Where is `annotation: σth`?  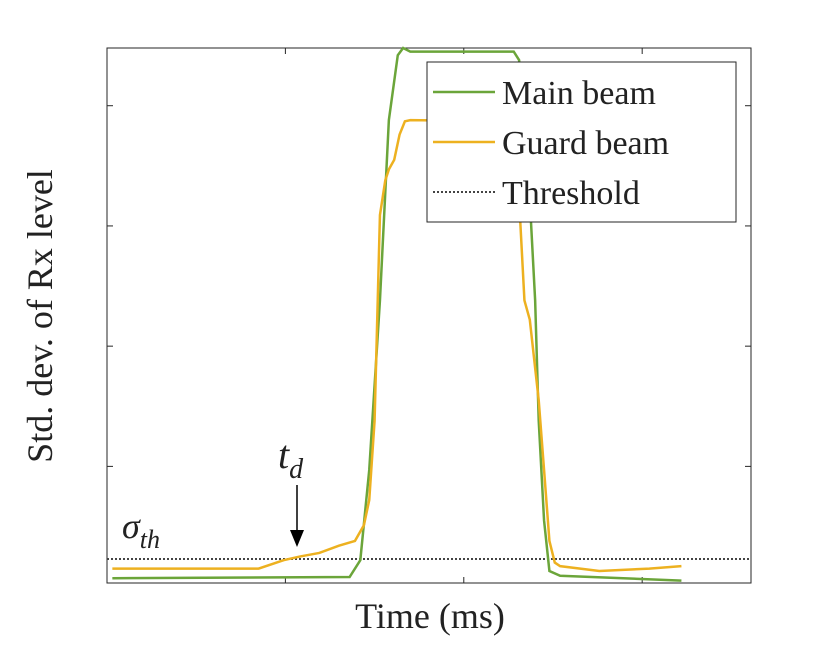 annotation: σth is located at coordinates (141, 530).